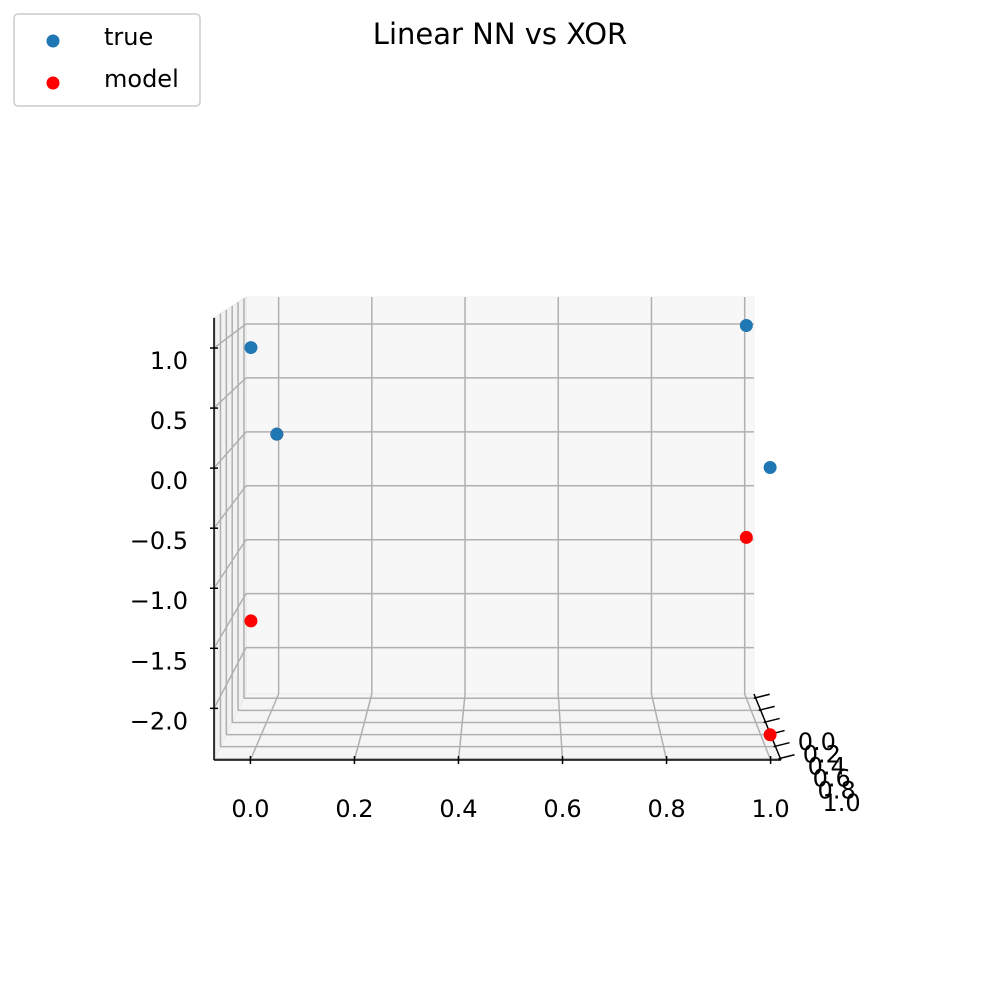  I want to click on left-pane, so click(230, 528).